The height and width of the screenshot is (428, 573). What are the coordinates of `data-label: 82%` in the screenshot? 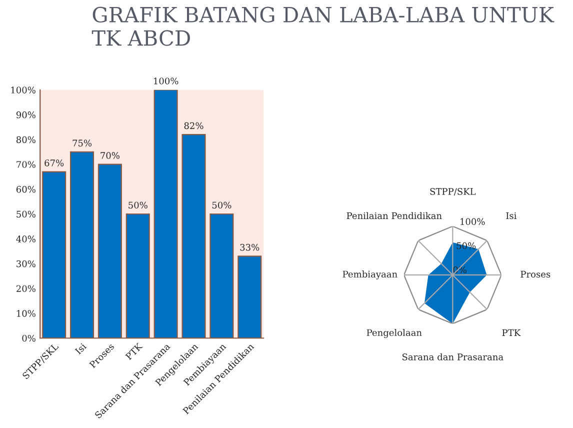 It's located at (194, 126).